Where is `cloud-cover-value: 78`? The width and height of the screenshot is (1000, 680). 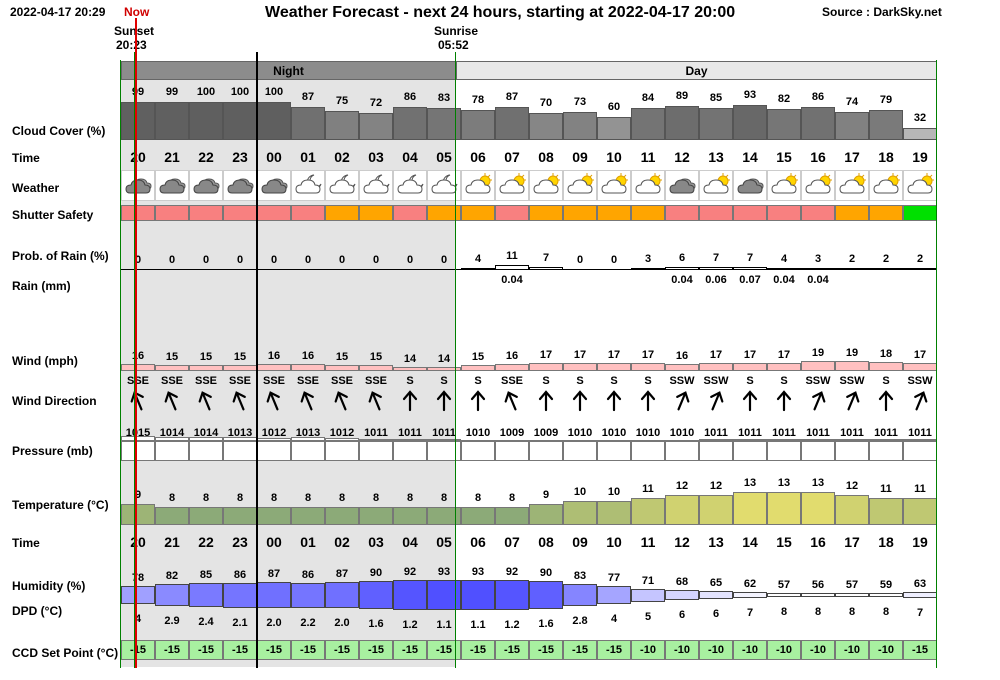 cloud-cover-value: 78 is located at coordinates (478, 100).